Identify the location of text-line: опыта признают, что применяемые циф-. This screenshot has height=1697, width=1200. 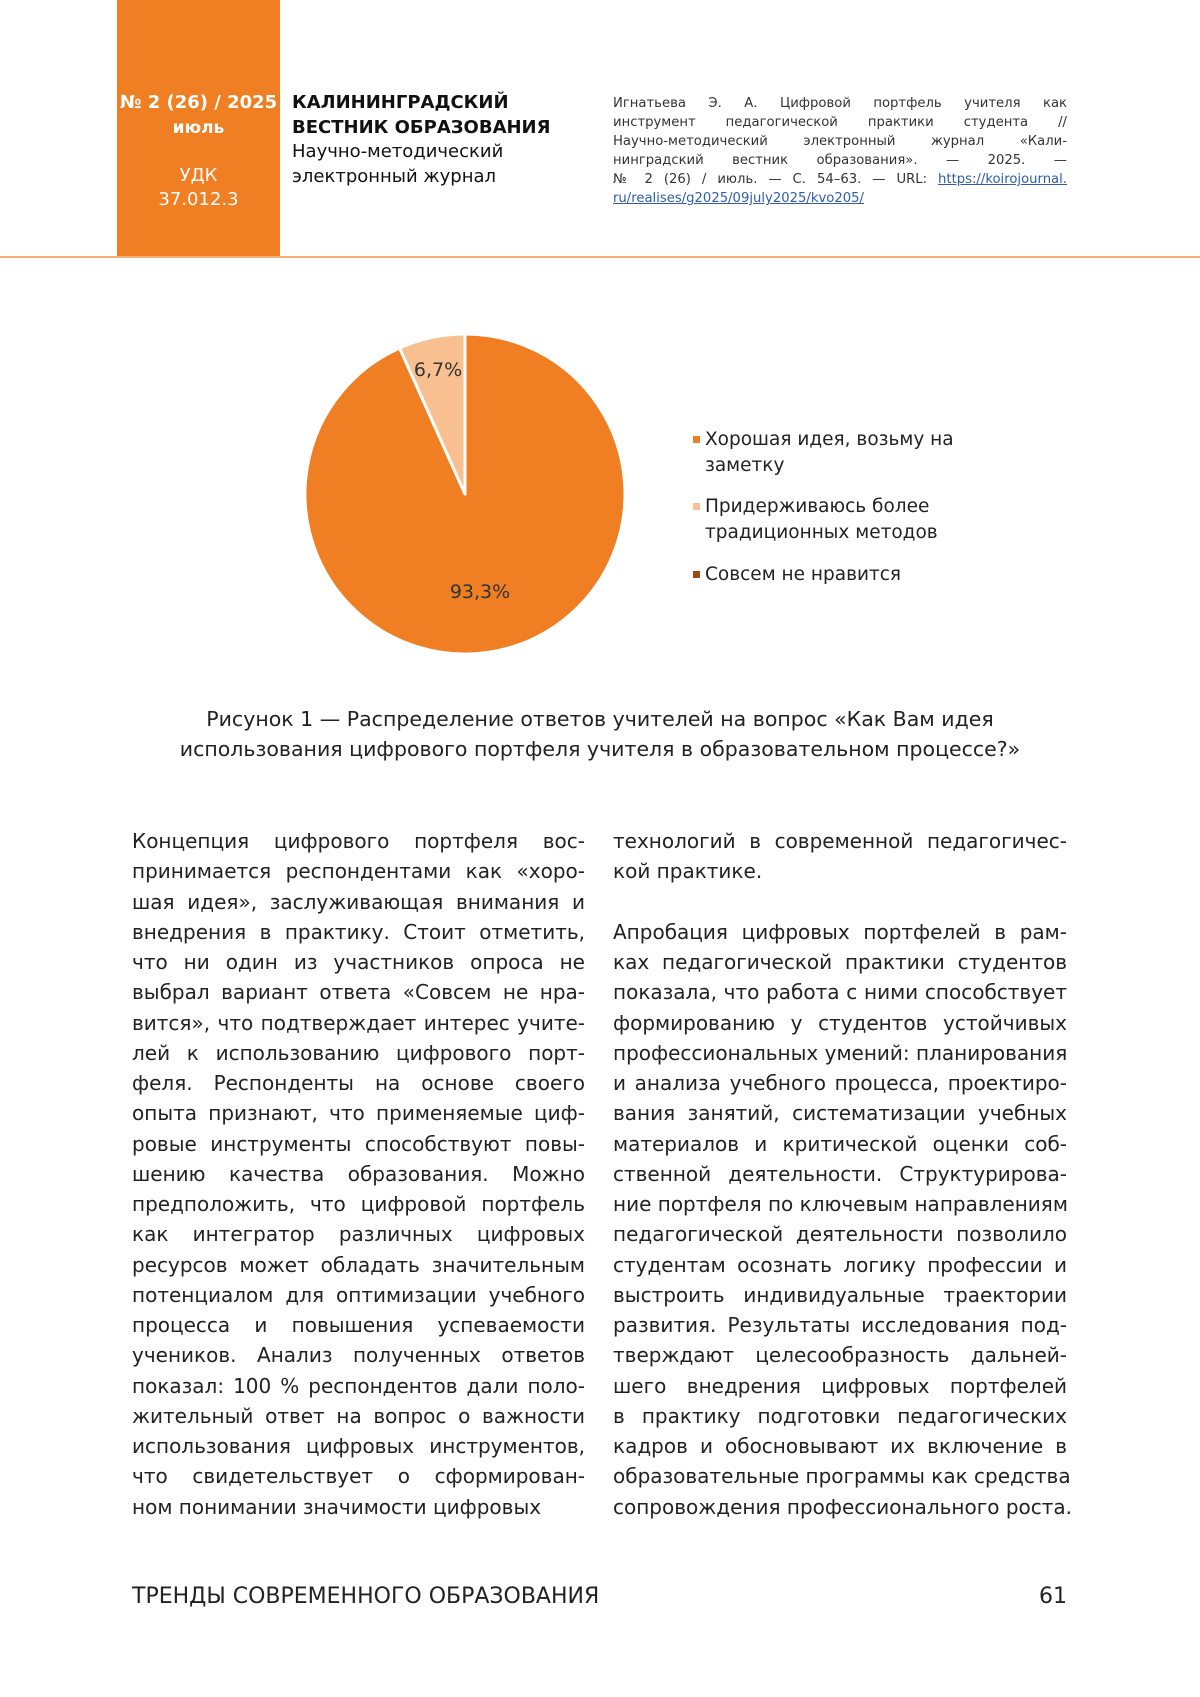
(358, 1113).